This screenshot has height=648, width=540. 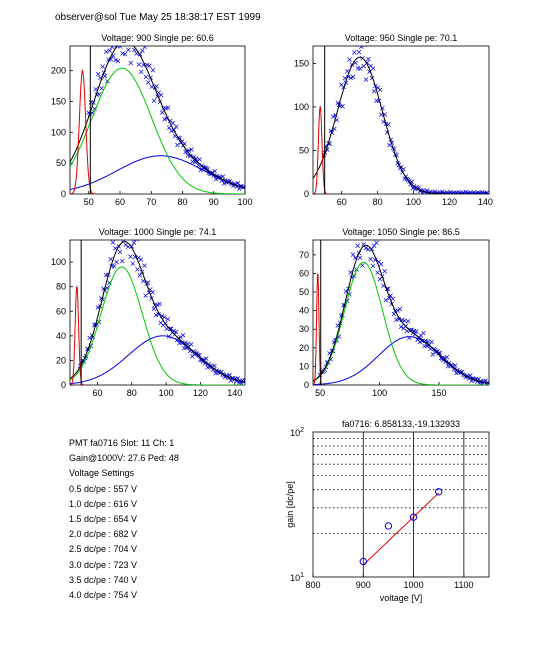 What do you see at coordinates (304, 348) in the screenshot?
I see `y-tick-label: 20` at bounding box center [304, 348].